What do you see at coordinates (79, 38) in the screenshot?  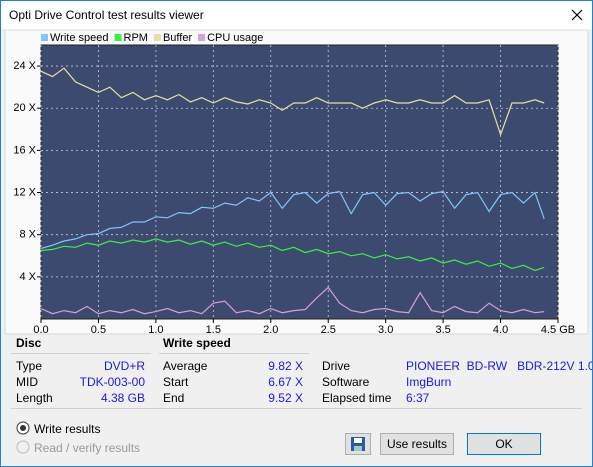 I see `legend-label: Write speed` at bounding box center [79, 38].